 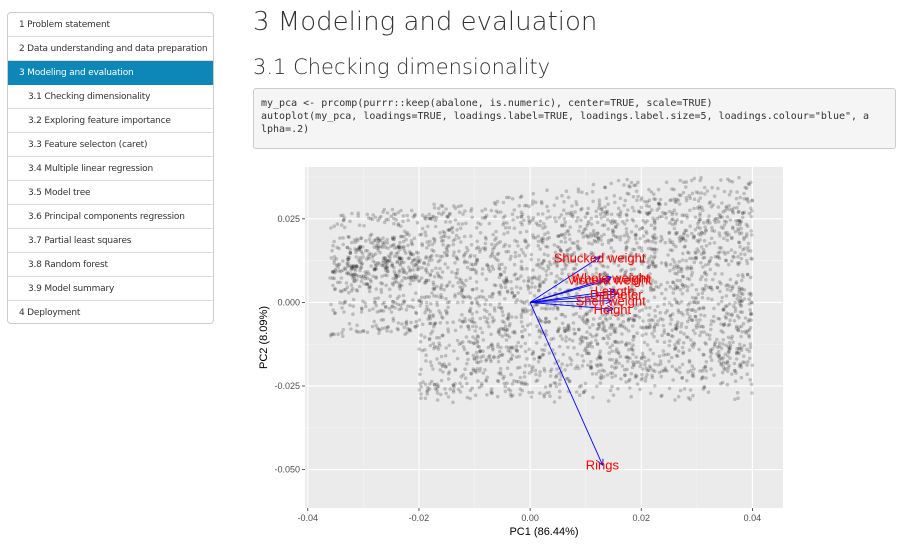 What do you see at coordinates (110, 97) in the screenshot?
I see `toc-item: 3.1 Checking dimensionality` at bounding box center [110, 97].